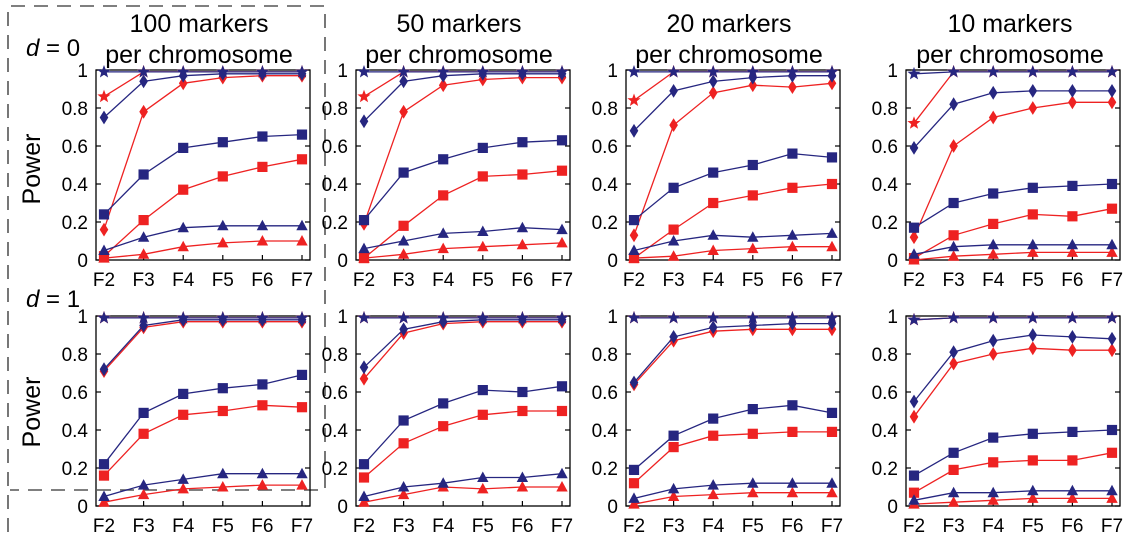  I want to click on ylabel-row1: Power, so click(32, 169).